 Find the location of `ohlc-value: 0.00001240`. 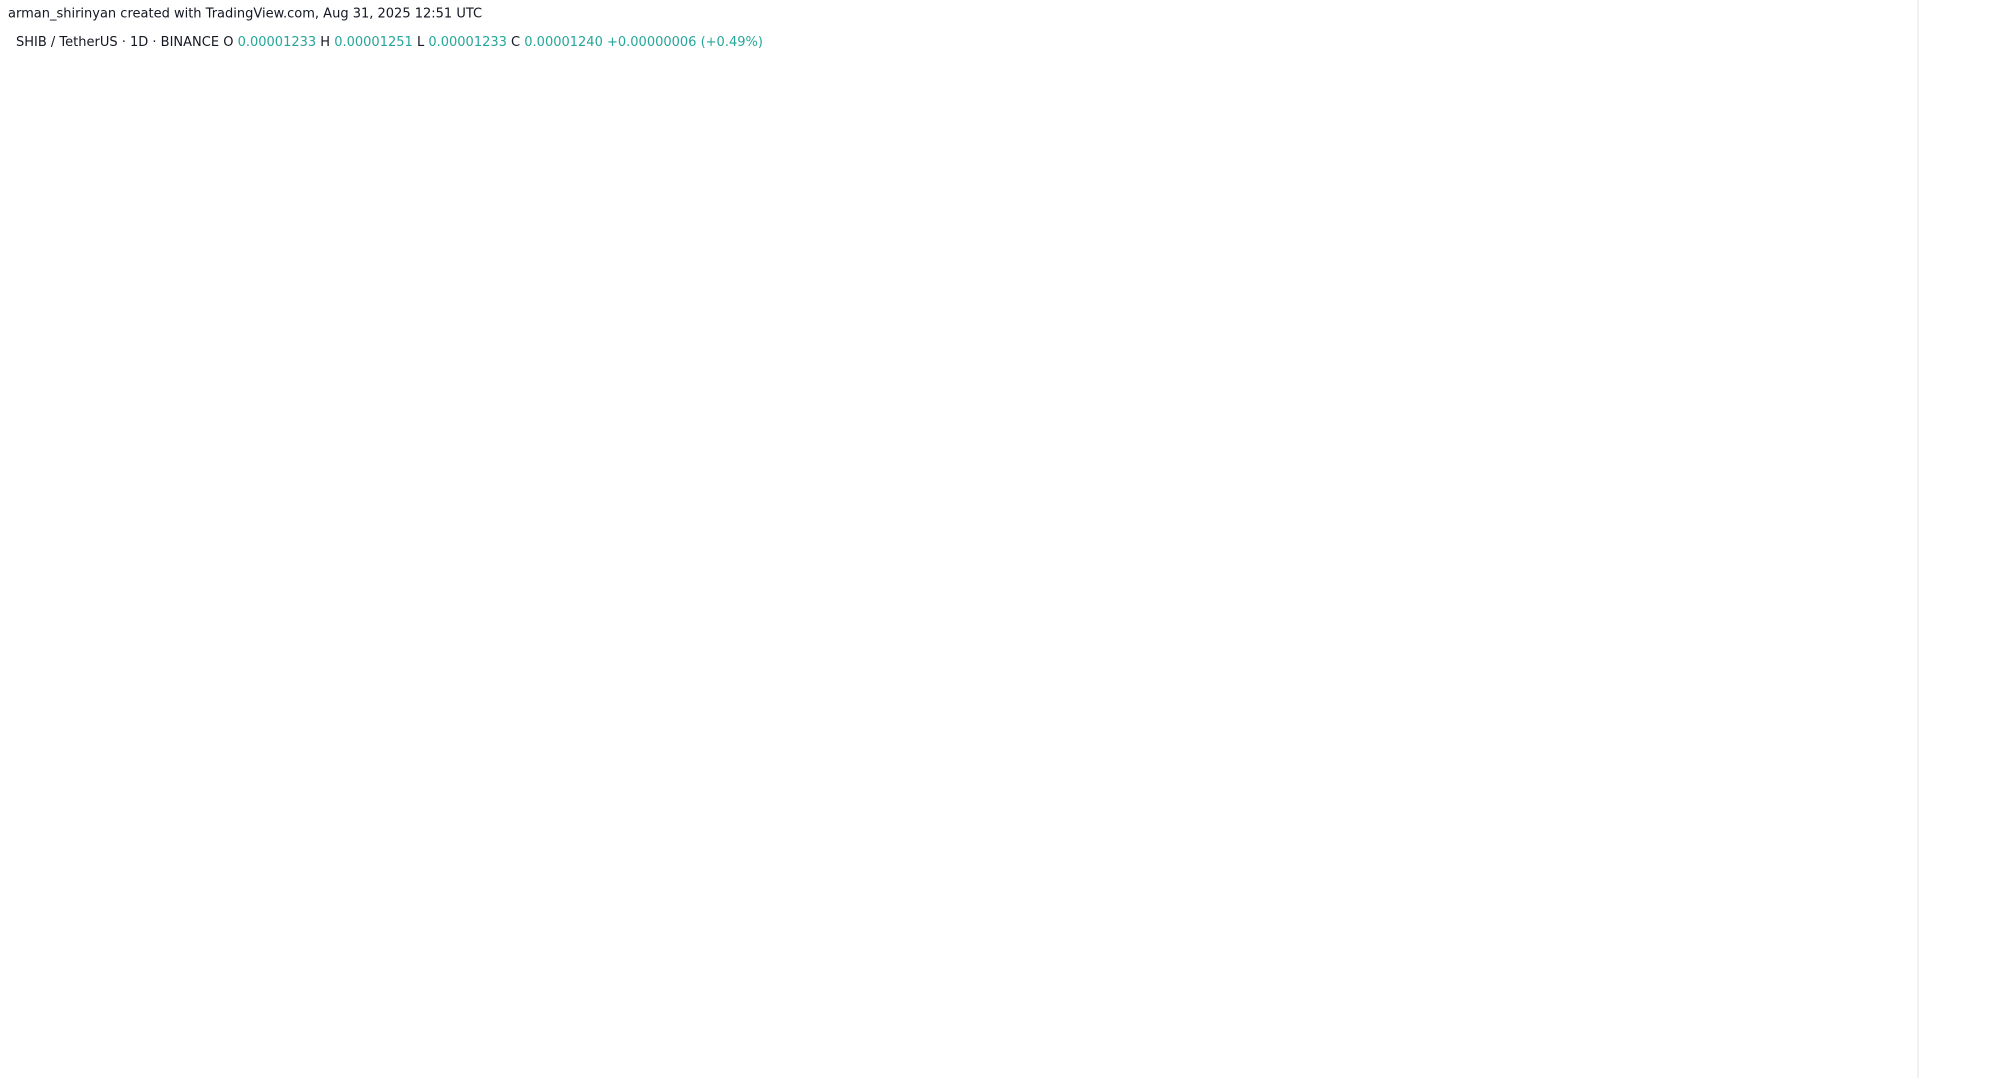

ohlc-value: 0.00001240 is located at coordinates (563, 42).